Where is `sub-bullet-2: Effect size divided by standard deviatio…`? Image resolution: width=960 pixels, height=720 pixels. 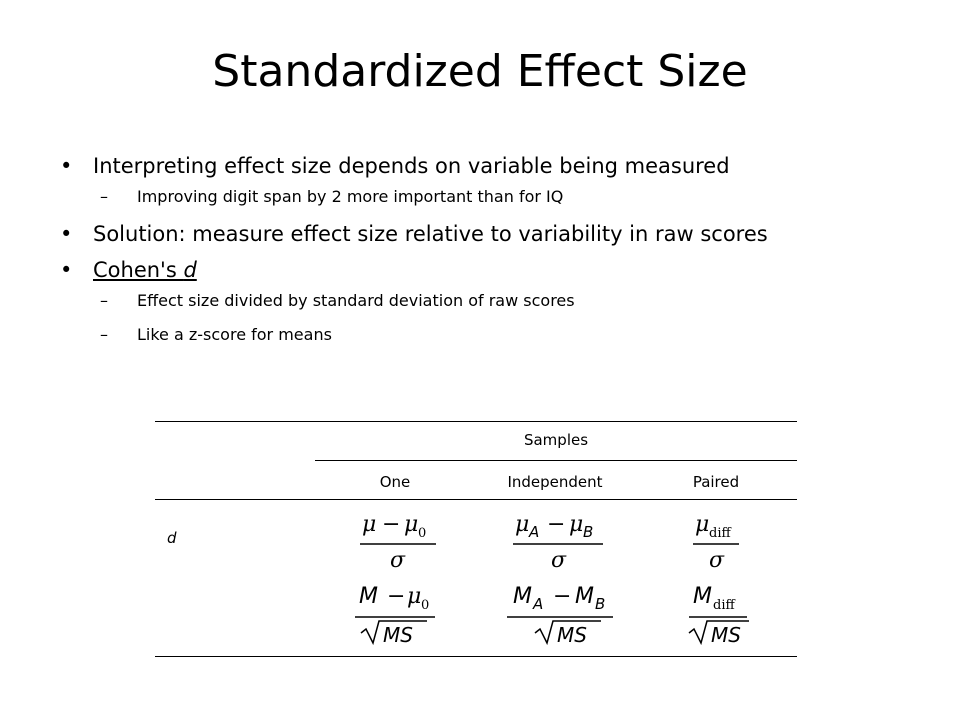 sub-bullet-2: Effect size divided by standard deviatio… is located at coordinates (500, 301).